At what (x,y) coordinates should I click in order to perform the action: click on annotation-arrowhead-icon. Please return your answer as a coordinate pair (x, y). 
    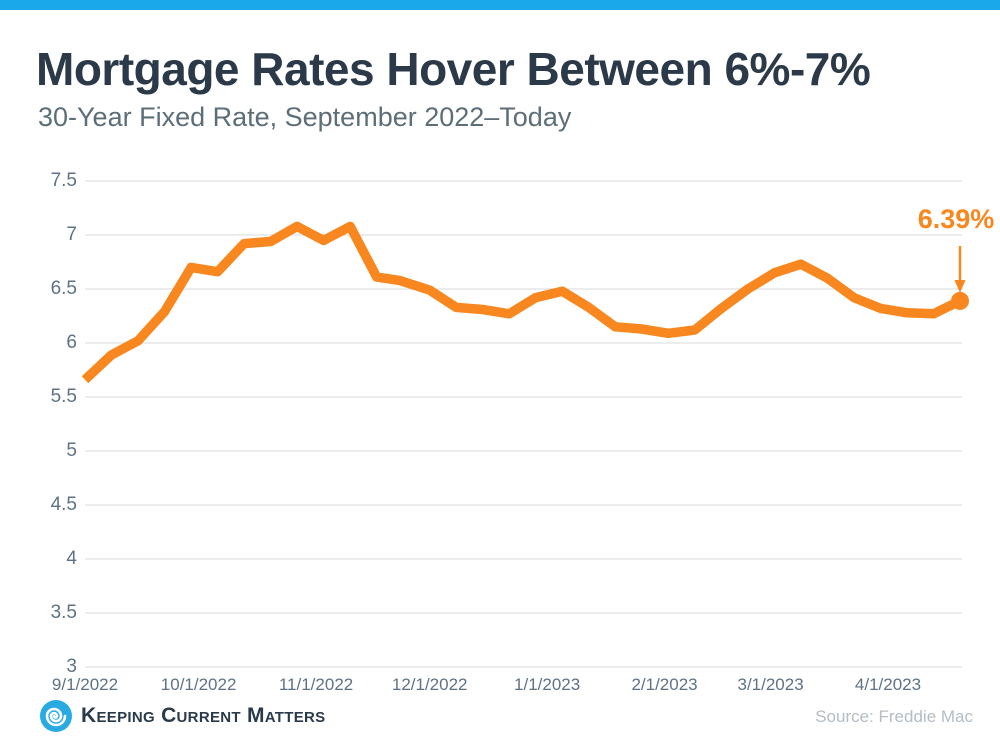
    Looking at the image, I should click on (960, 286).